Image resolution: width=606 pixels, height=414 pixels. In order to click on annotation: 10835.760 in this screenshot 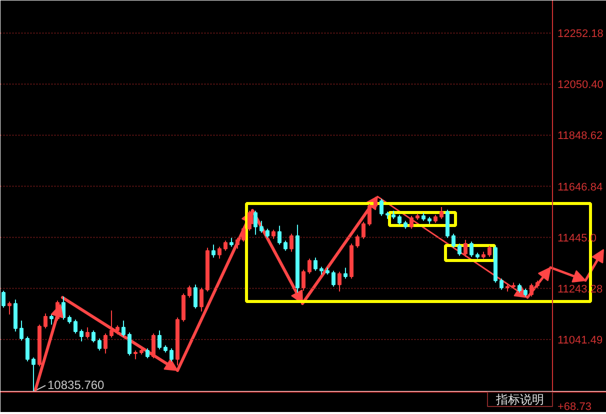, I will do `click(76, 385)`.